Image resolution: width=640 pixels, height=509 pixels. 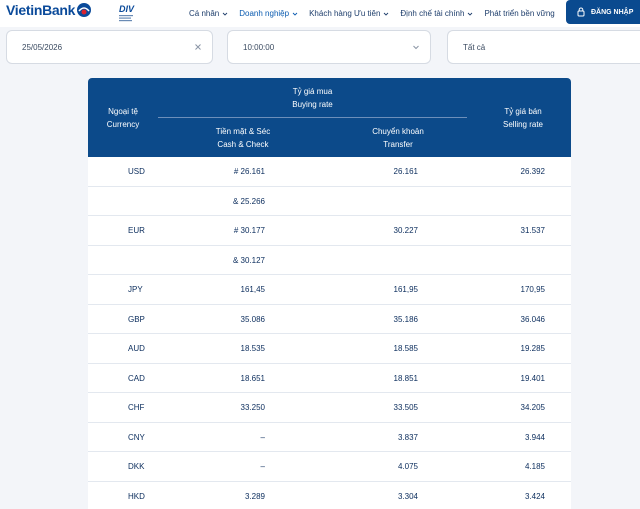 I want to click on header-transfer-vi: Chuyển khoản, so click(x=398, y=131).